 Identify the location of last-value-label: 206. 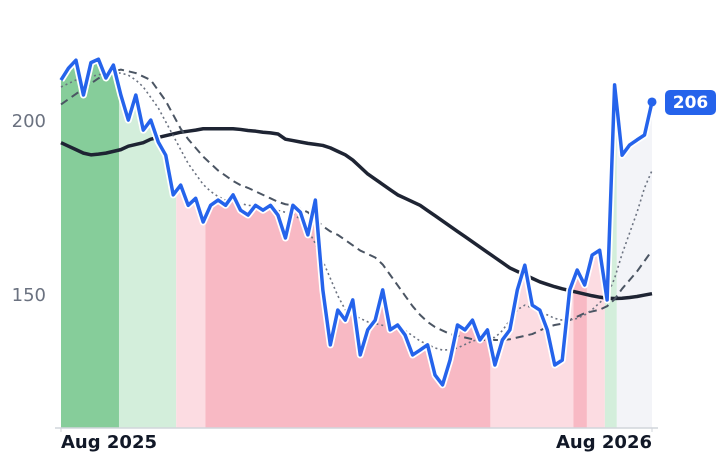
(691, 103).